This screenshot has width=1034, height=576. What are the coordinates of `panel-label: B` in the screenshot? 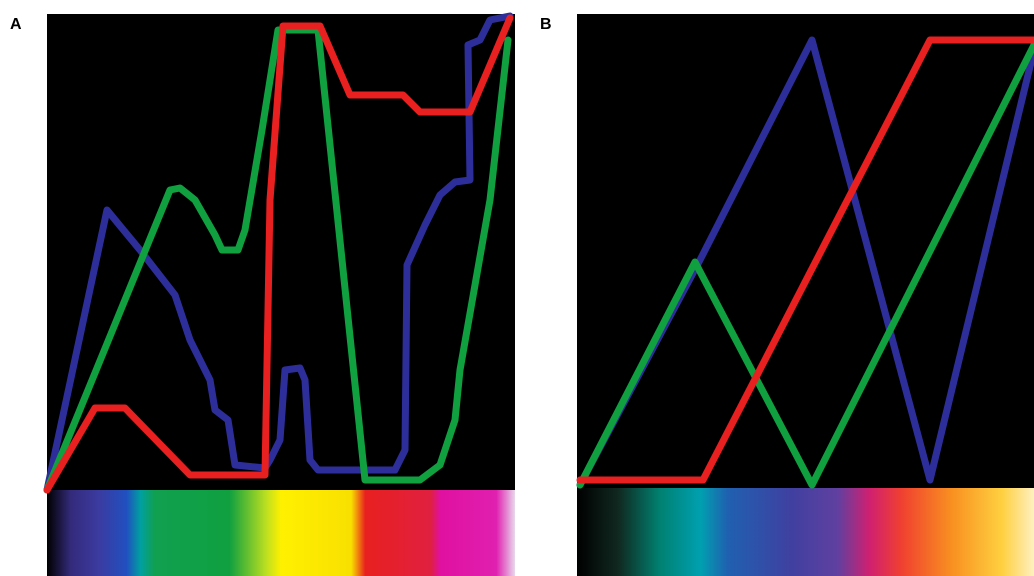 It's located at (546, 24).